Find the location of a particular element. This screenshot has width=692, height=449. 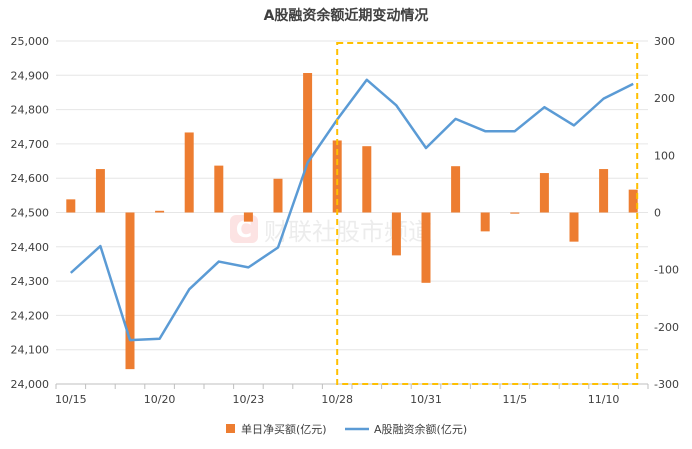

legend-line-label: A股融资余额(亿元) is located at coordinates (420, 429).